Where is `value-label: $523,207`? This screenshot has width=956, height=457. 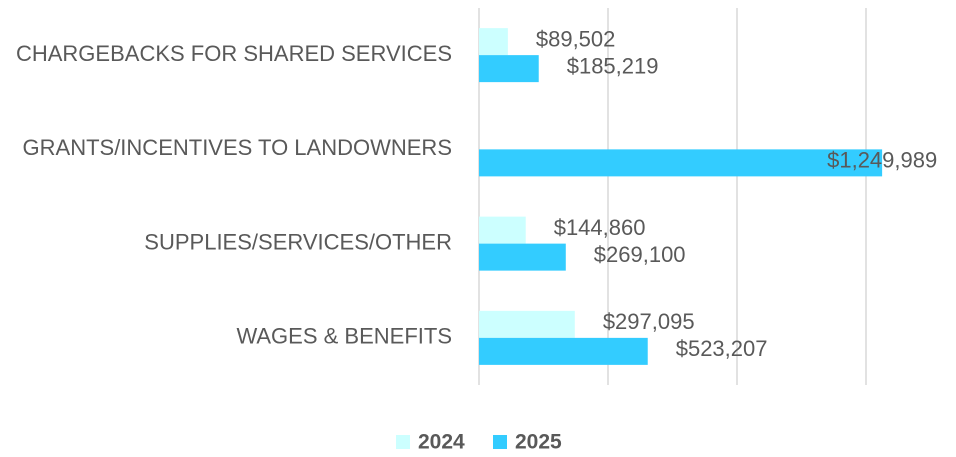
value-label: $523,207 is located at coordinates (722, 348).